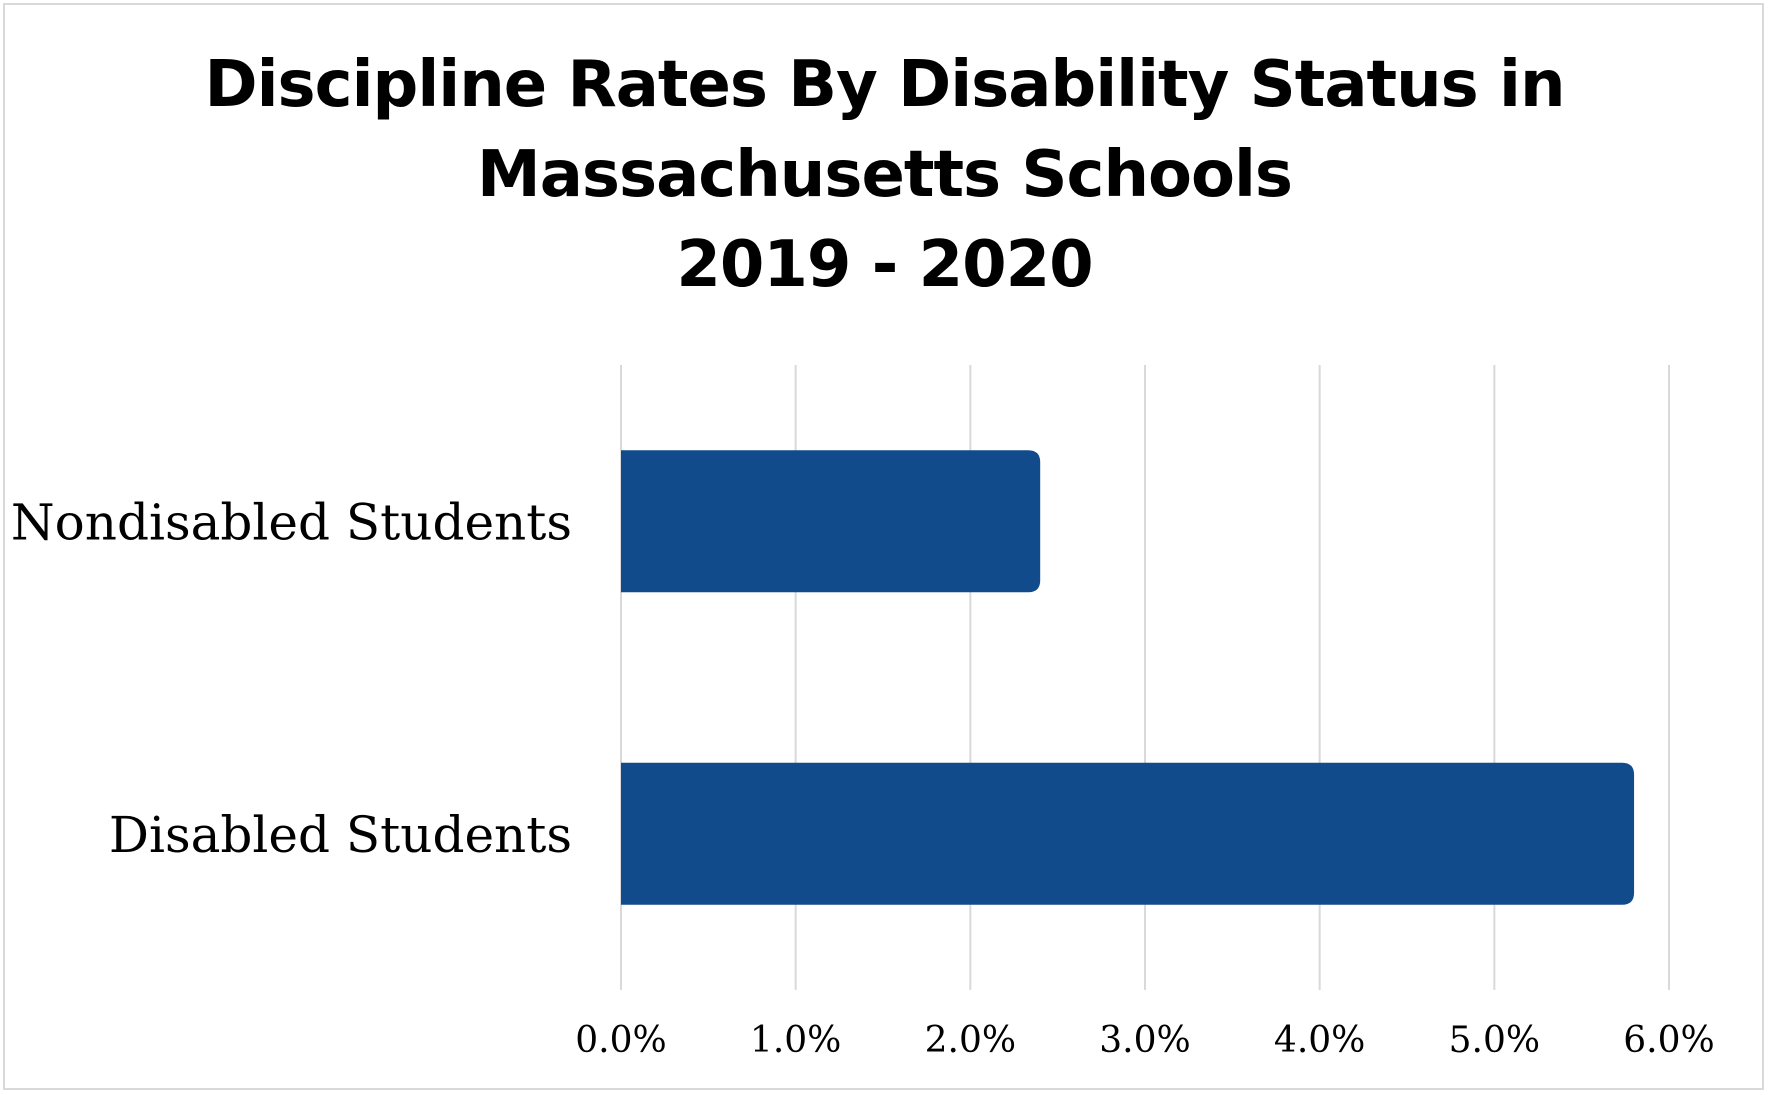  Describe the element at coordinates (795, 1040) in the screenshot. I see `x-tick-label: 1.0%` at that location.